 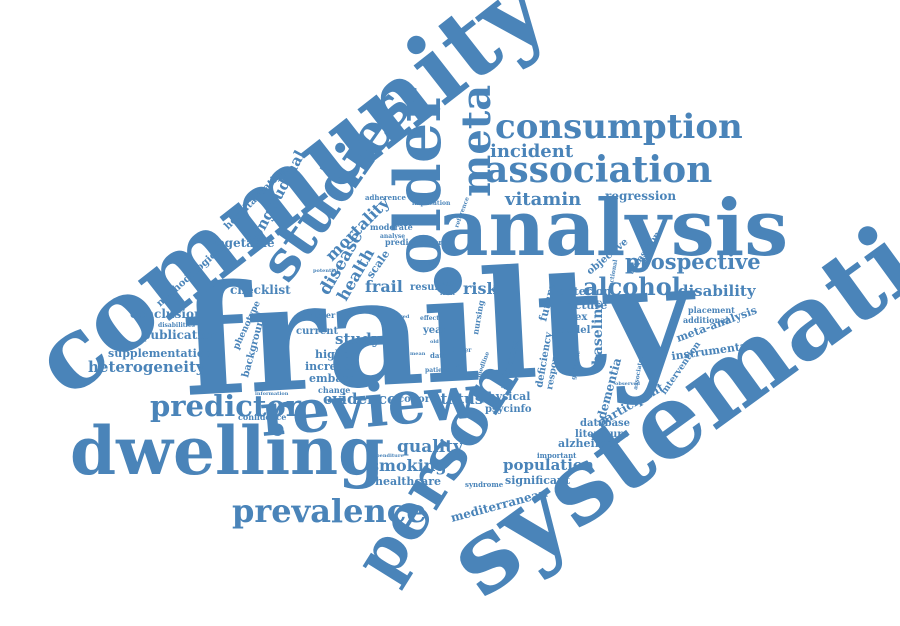 I want to click on word-risk: risk, so click(x=481, y=288).